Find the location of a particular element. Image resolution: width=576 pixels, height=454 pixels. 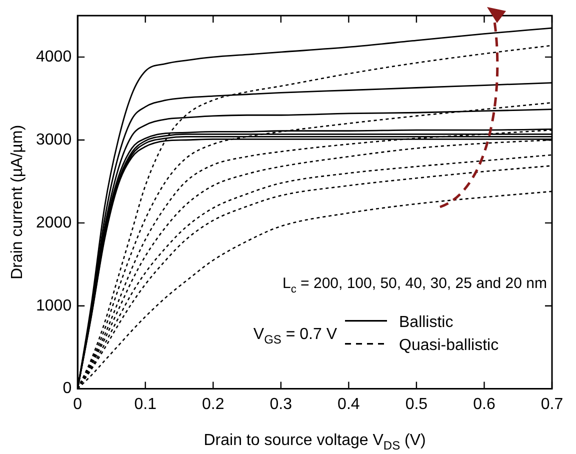

x-tick-label: 0.3 is located at coordinates (281, 404).